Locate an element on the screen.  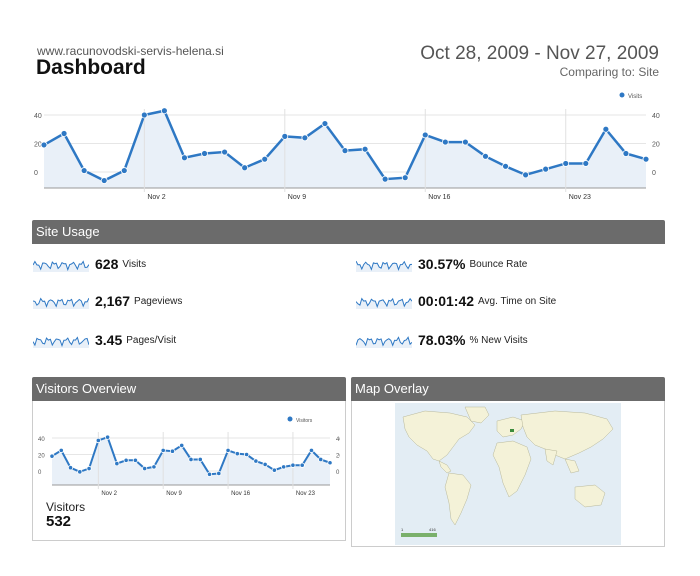
pages-visit-sparkline is located at coordinates (61, 342).